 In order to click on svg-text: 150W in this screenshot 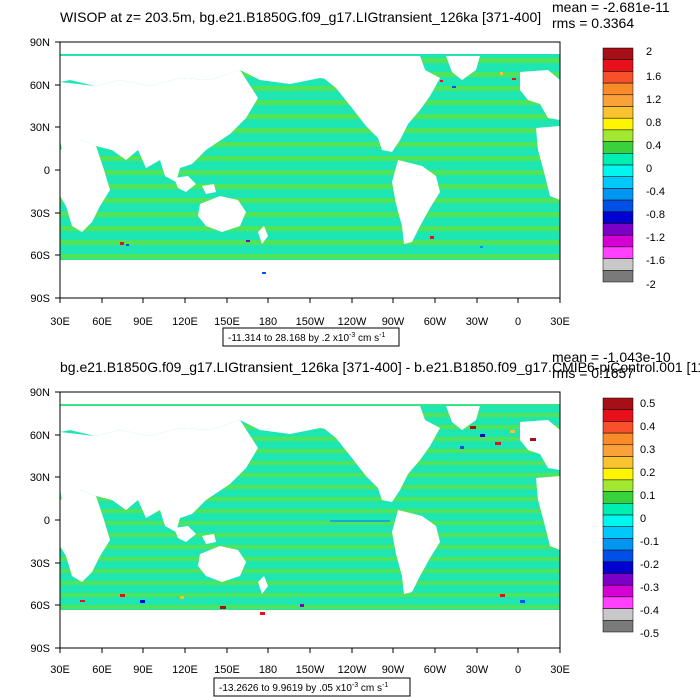, I will do `click(310, 322)`.